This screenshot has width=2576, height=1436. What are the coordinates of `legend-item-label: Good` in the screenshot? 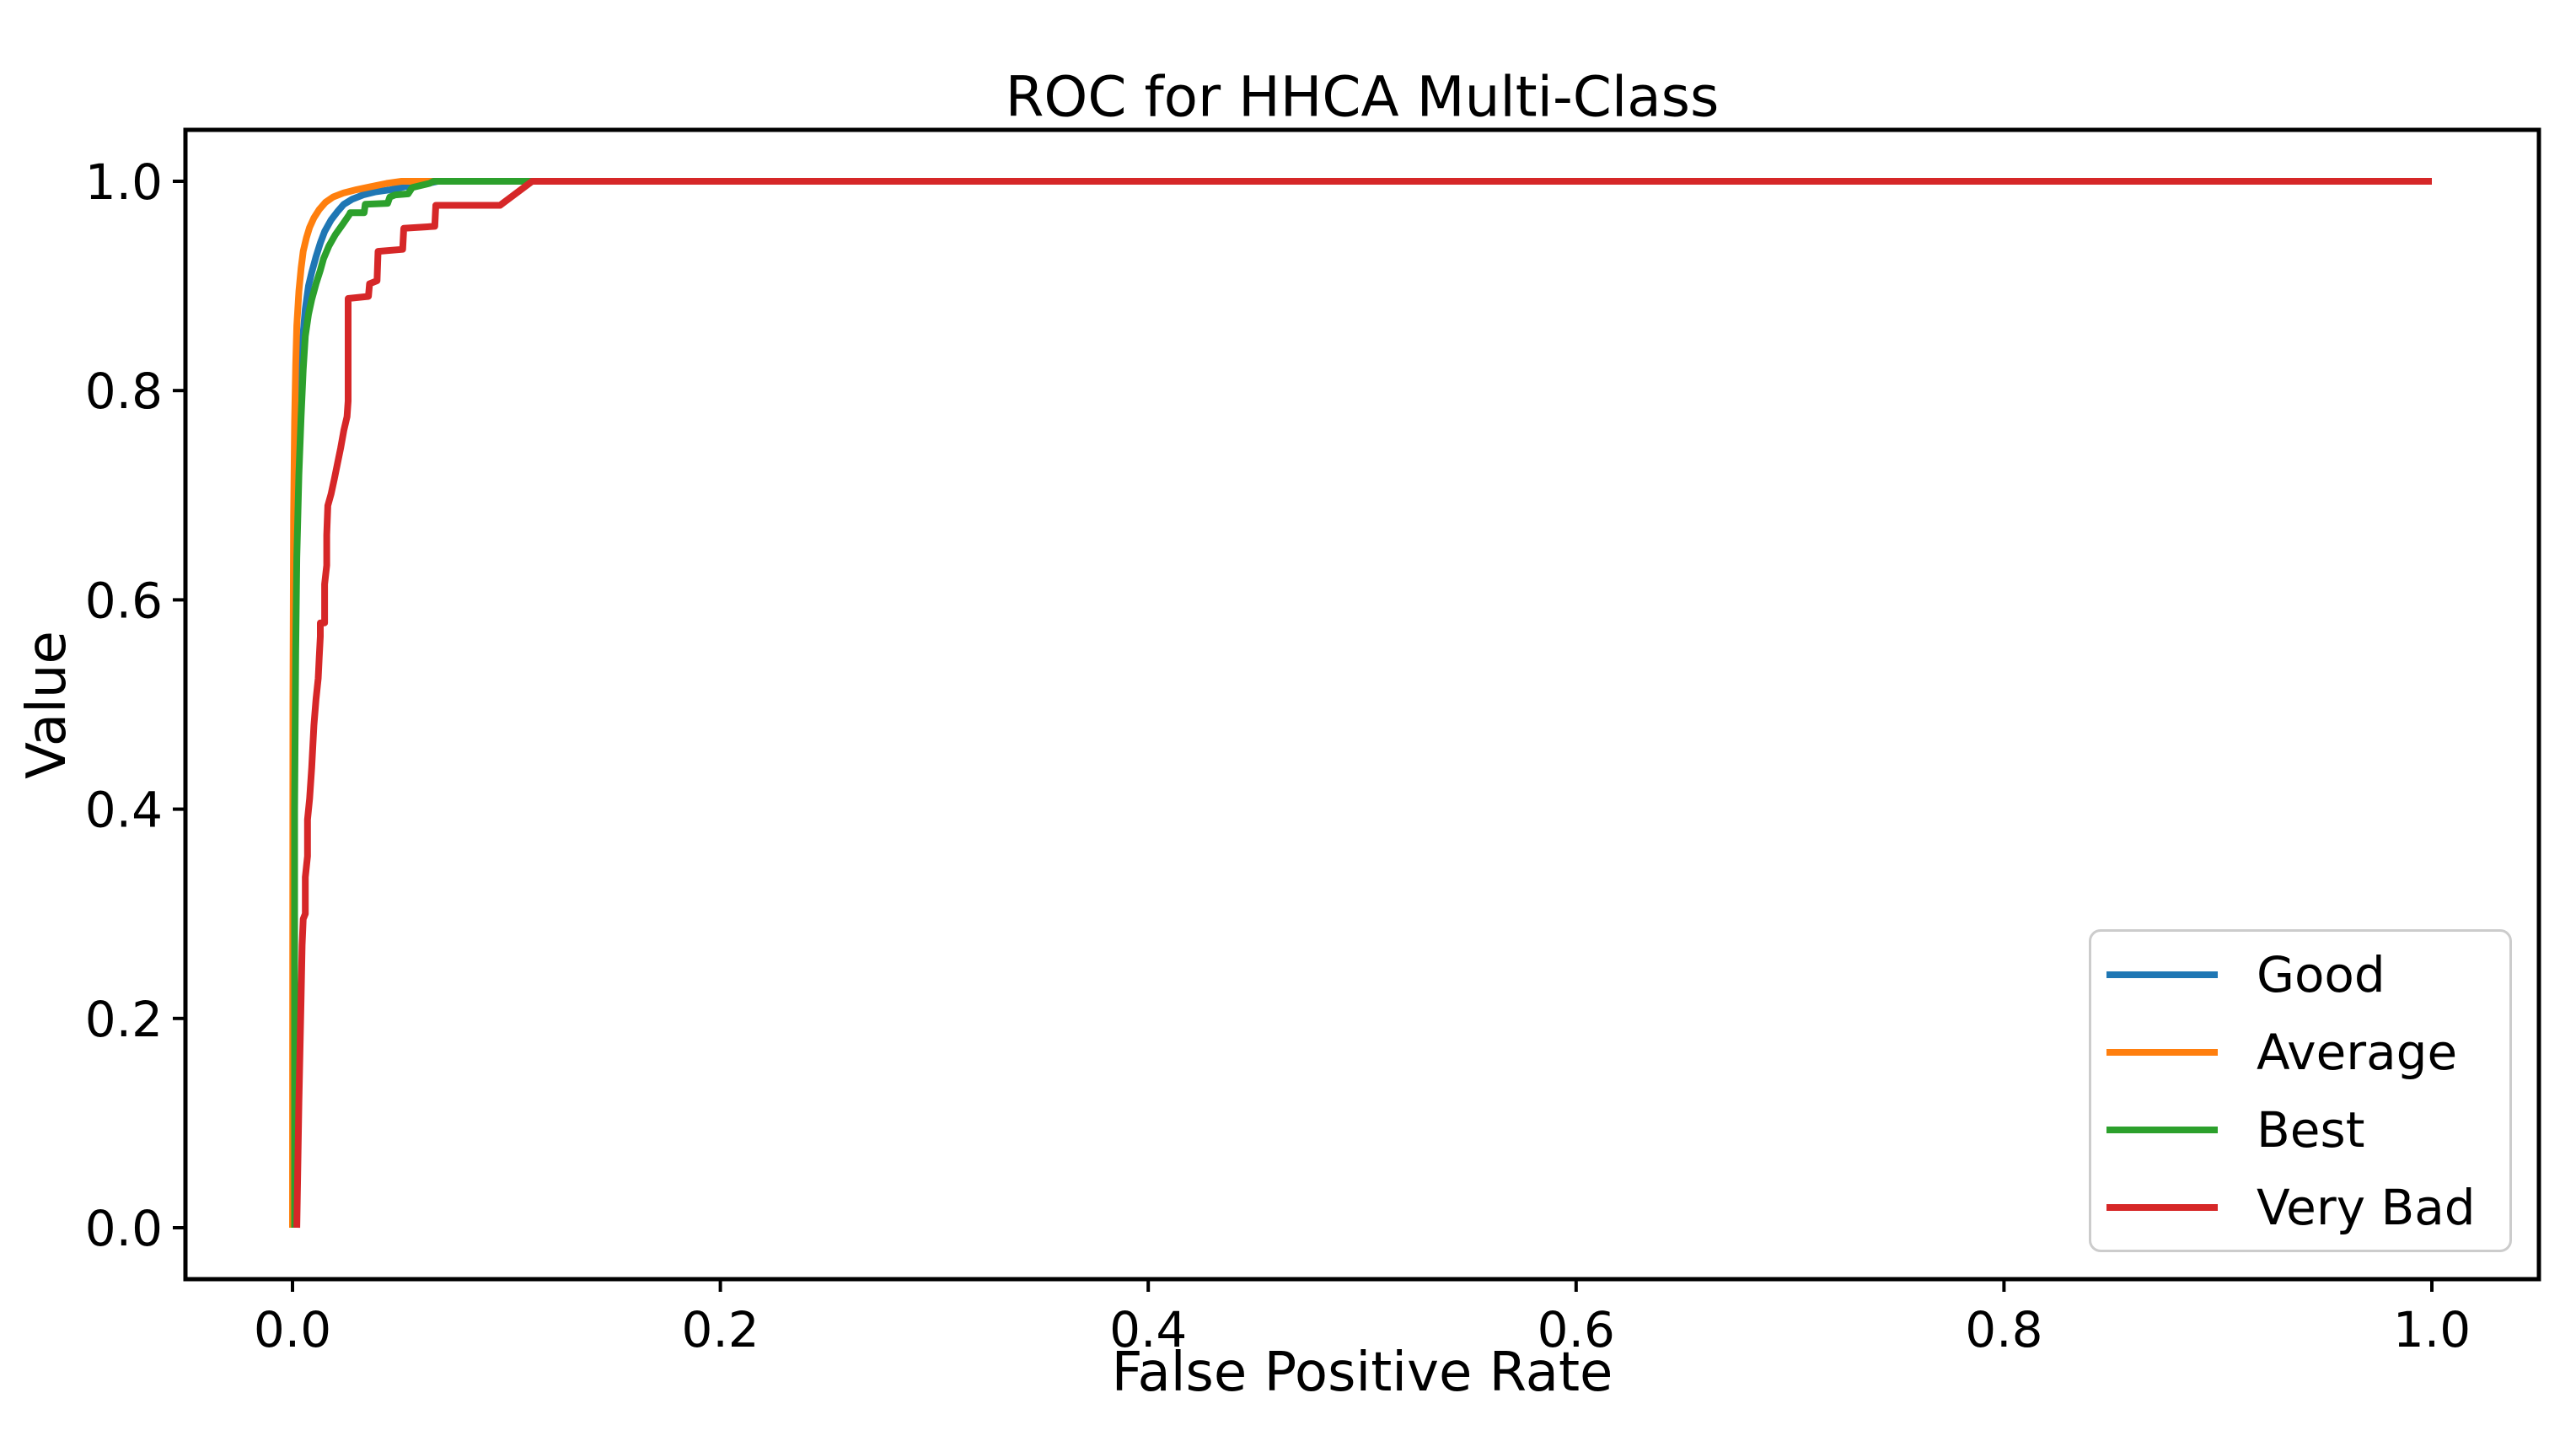 It's located at (2321, 974).